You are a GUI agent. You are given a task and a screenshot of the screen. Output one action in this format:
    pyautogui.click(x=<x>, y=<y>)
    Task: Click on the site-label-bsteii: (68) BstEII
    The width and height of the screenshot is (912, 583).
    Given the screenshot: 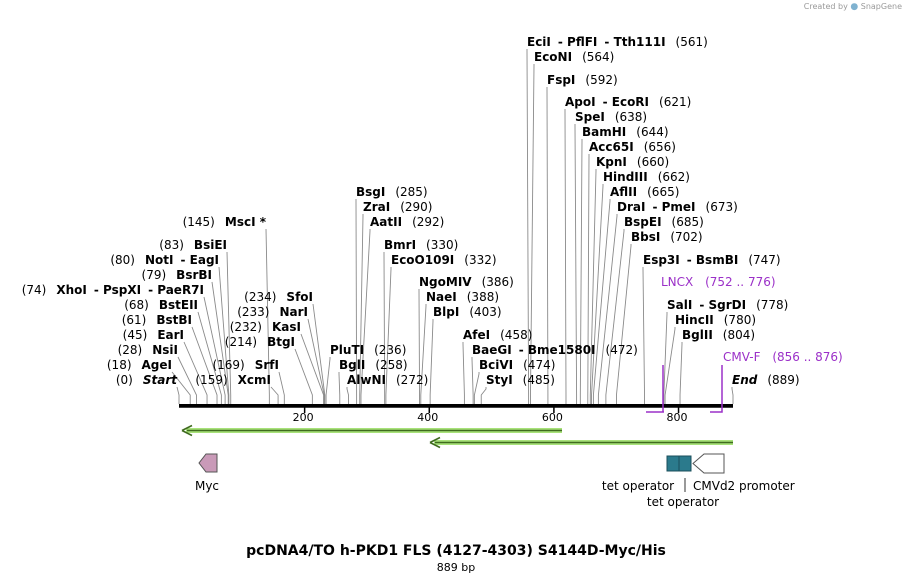 What is the action you would take?
    pyautogui.click(x=161, y=305)
    